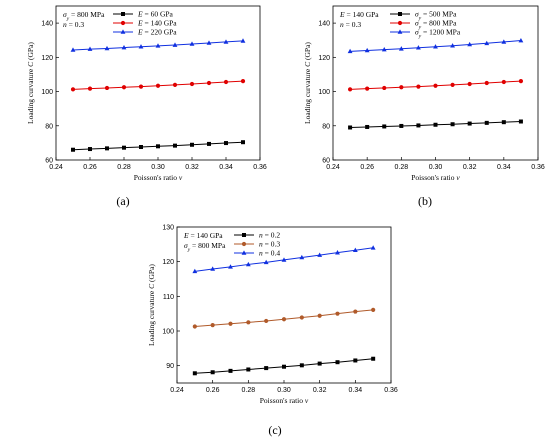 This screenshot has width=550, height=439. Describe the element at coordinates (269, 235) in the screenshot. I see `legend-label: n = 0.2` at that location.